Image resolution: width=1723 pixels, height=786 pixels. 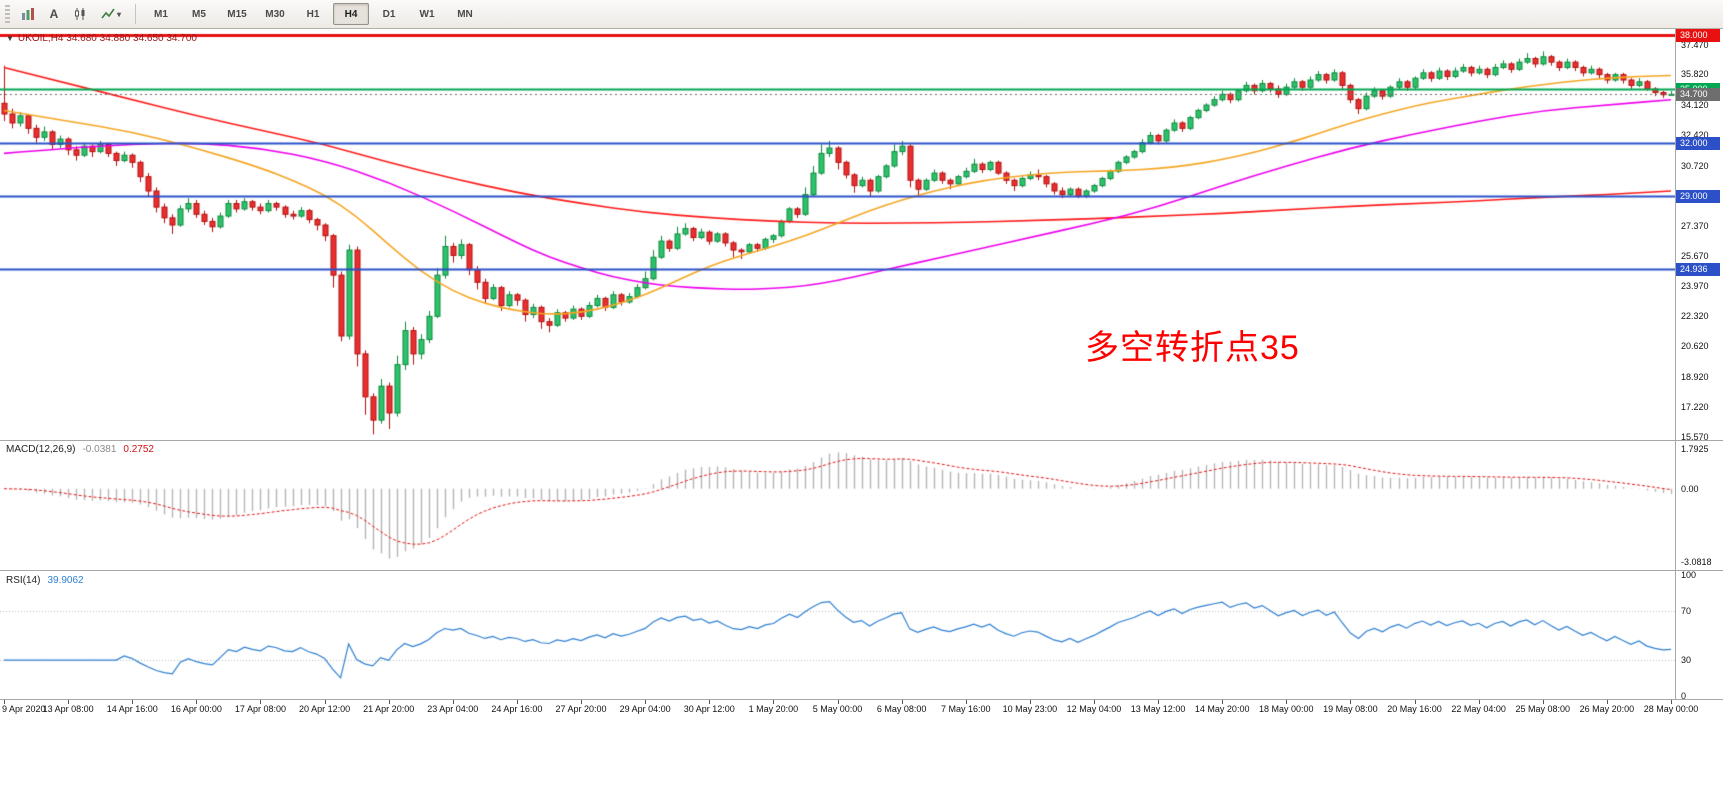 I want to click on candlestick-chart-icon, so click(x=80, y=14).